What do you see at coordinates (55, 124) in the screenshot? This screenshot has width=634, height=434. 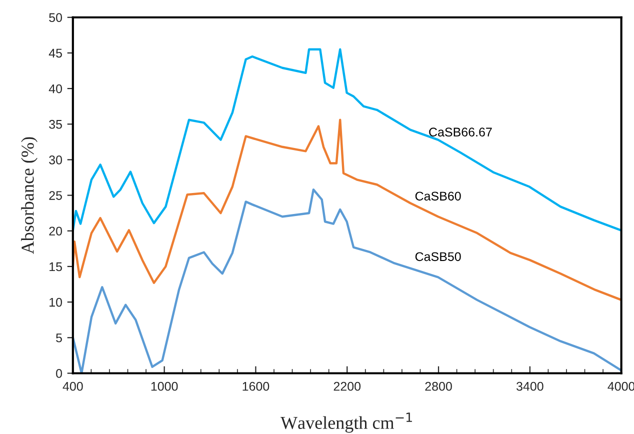 I see `y-tick-label: 35` at bounding box center [55, 124].